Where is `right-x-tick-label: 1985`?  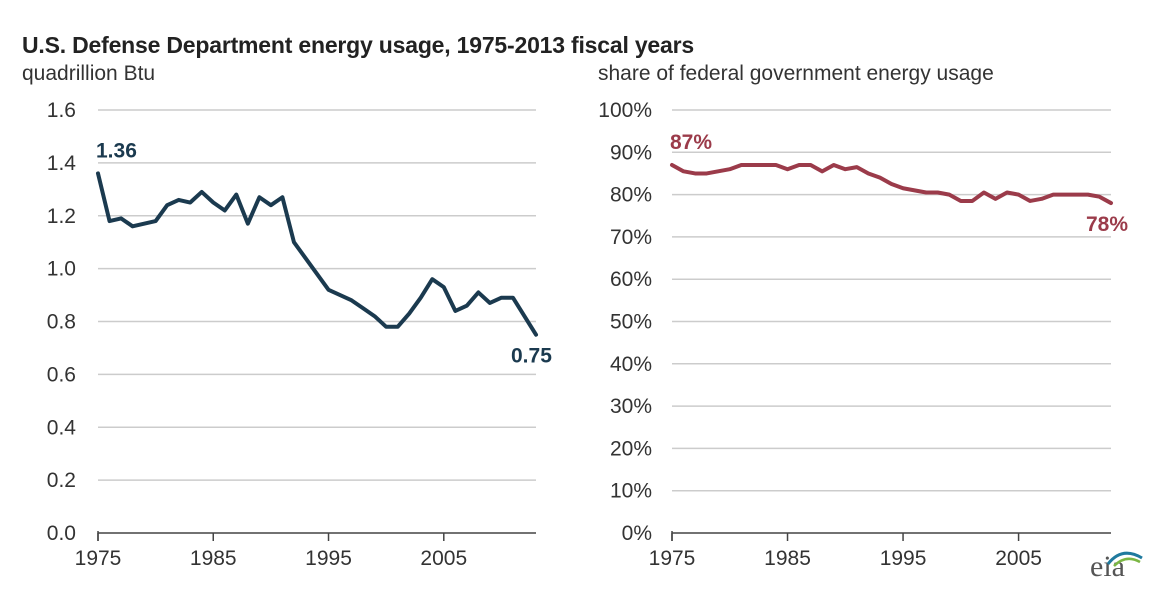
right-x-tick-label: 1985 is located at coordinates (787, 558).